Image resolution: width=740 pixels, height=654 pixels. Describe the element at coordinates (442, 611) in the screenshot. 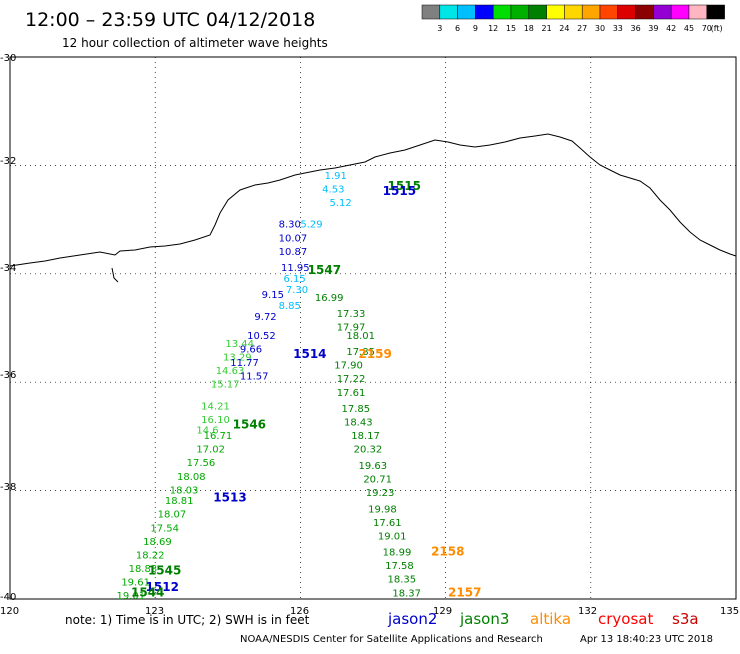

I see `lon-label: 129` at that location.